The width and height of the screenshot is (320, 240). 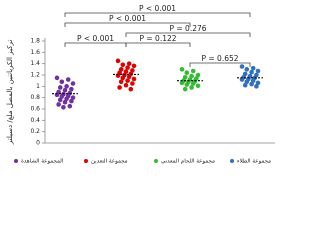 I want to click on y-tick-label: 1.2, so click(x=35, y=75).